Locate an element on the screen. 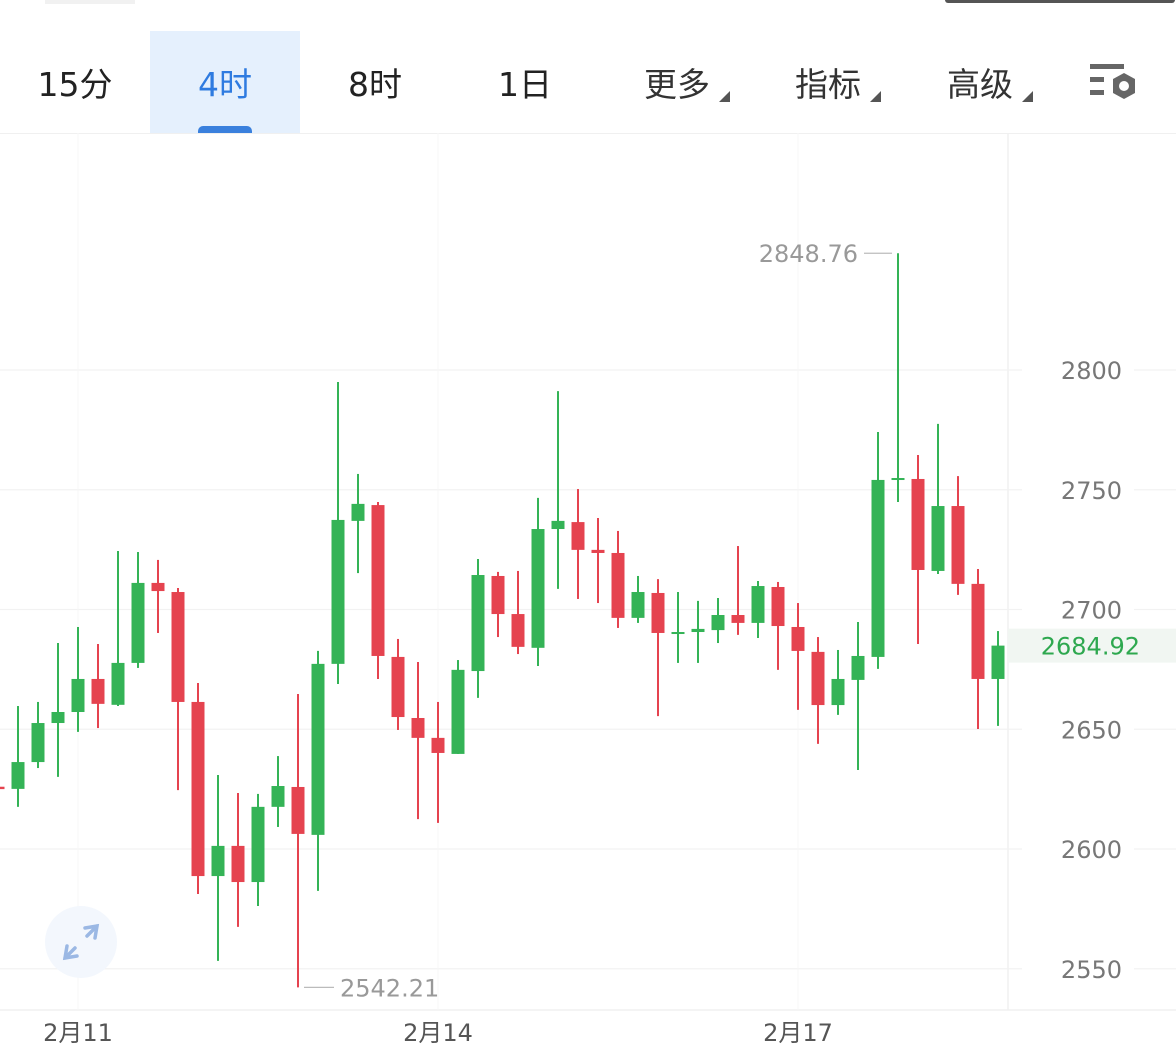  tab-4h: 4时 is located at coordinates (225, 82).